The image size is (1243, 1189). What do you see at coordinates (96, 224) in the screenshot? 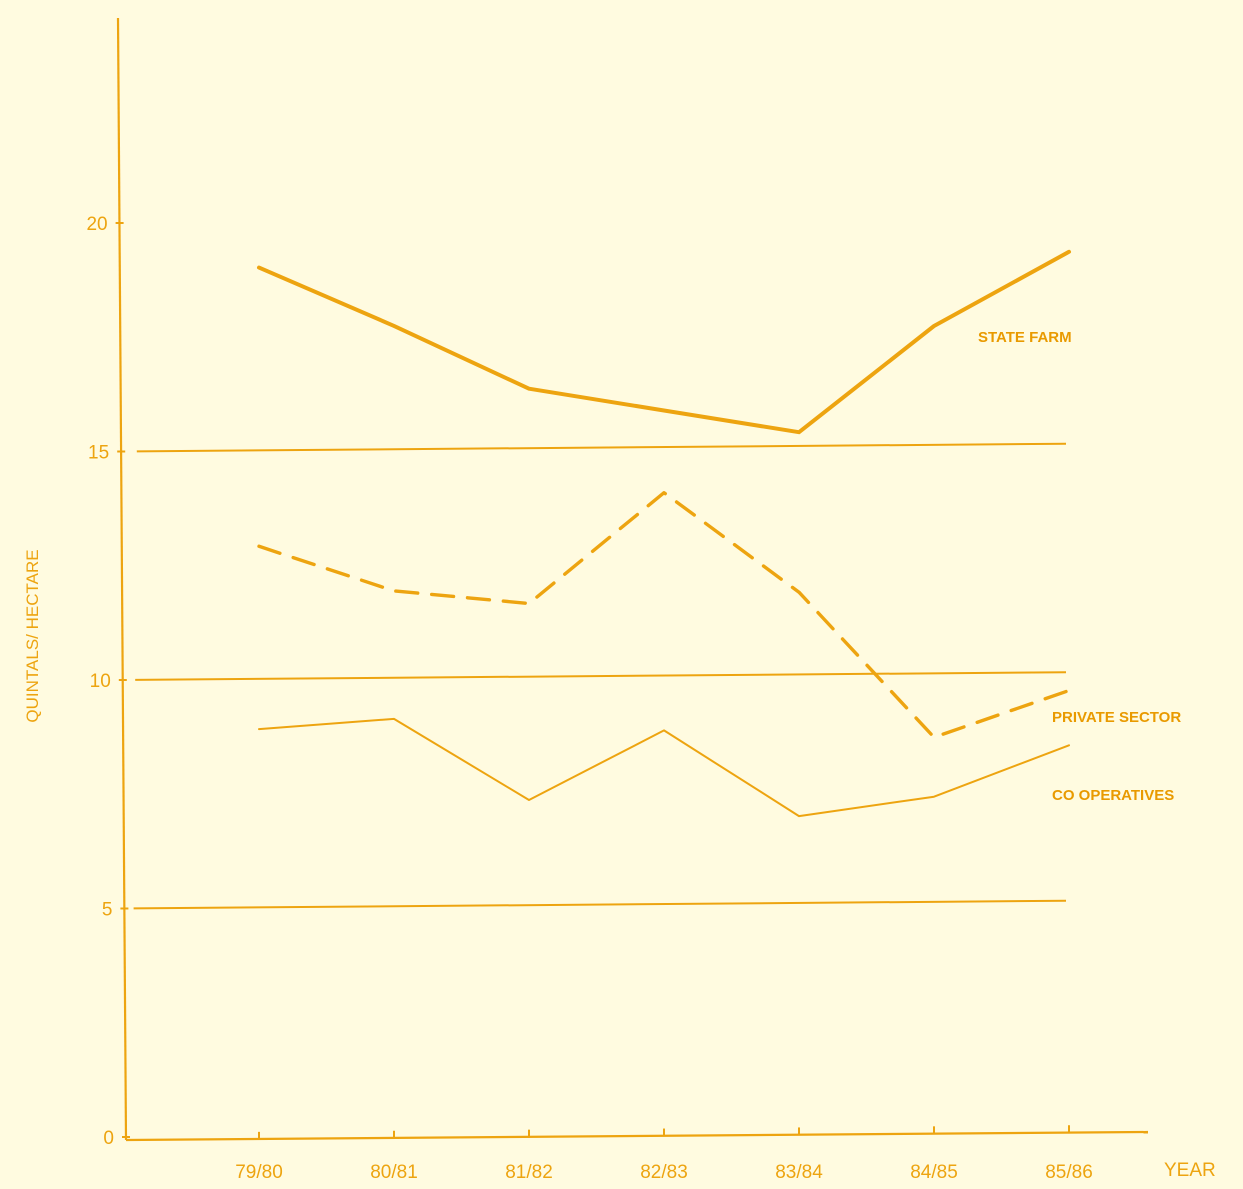
I see `y-tick-label: 20` at bounding box center [96, 224].